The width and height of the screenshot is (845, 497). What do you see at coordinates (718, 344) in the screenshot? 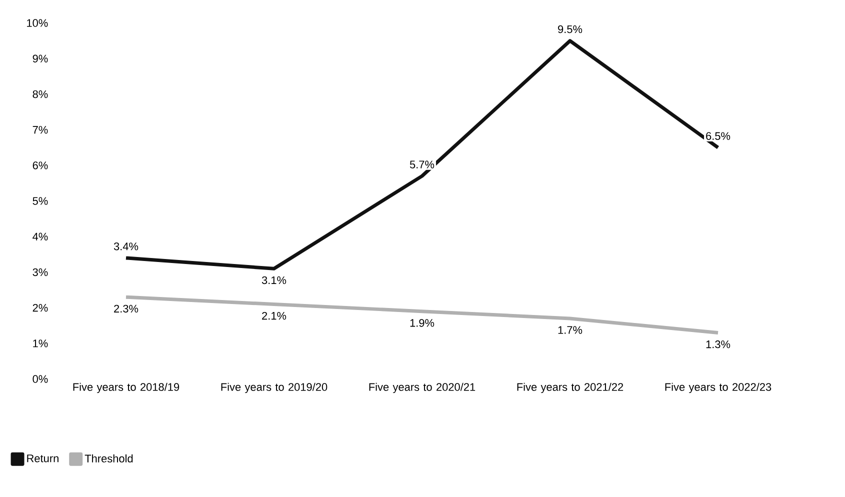
I see `data-label: 1.3%` at bounding box center [718, 344].